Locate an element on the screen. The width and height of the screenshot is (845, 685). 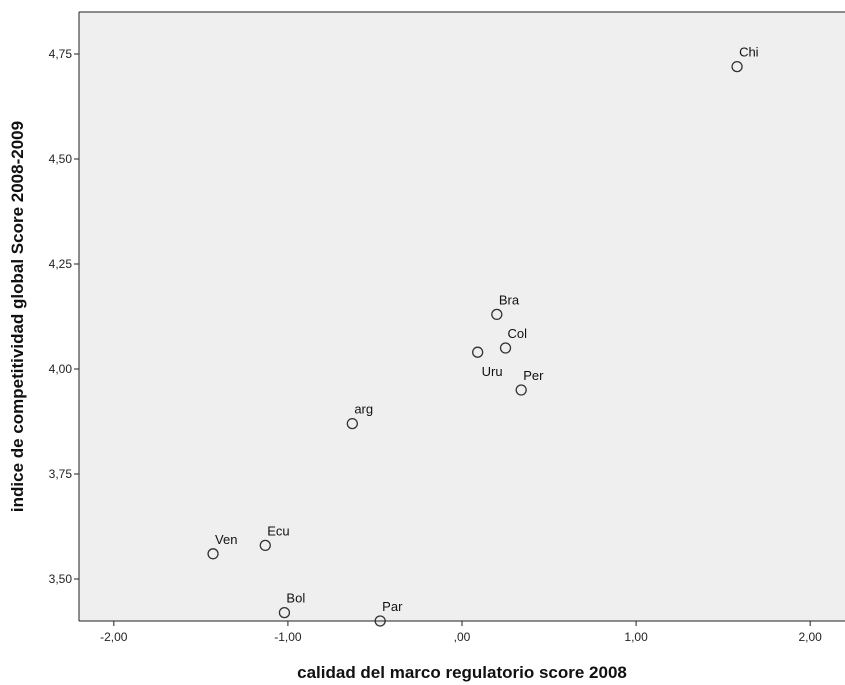
point-label: Col is located at coordinates (518, 333).